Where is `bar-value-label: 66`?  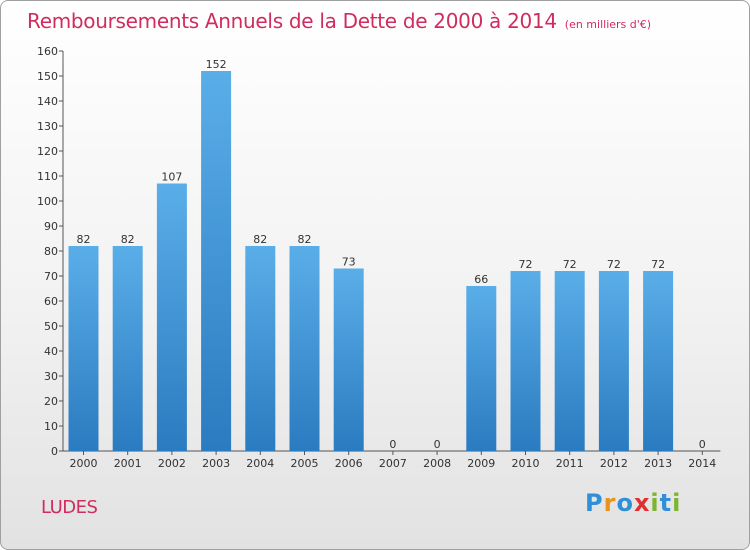 bar-value-label: 66 is located at coordinates (481, 279).